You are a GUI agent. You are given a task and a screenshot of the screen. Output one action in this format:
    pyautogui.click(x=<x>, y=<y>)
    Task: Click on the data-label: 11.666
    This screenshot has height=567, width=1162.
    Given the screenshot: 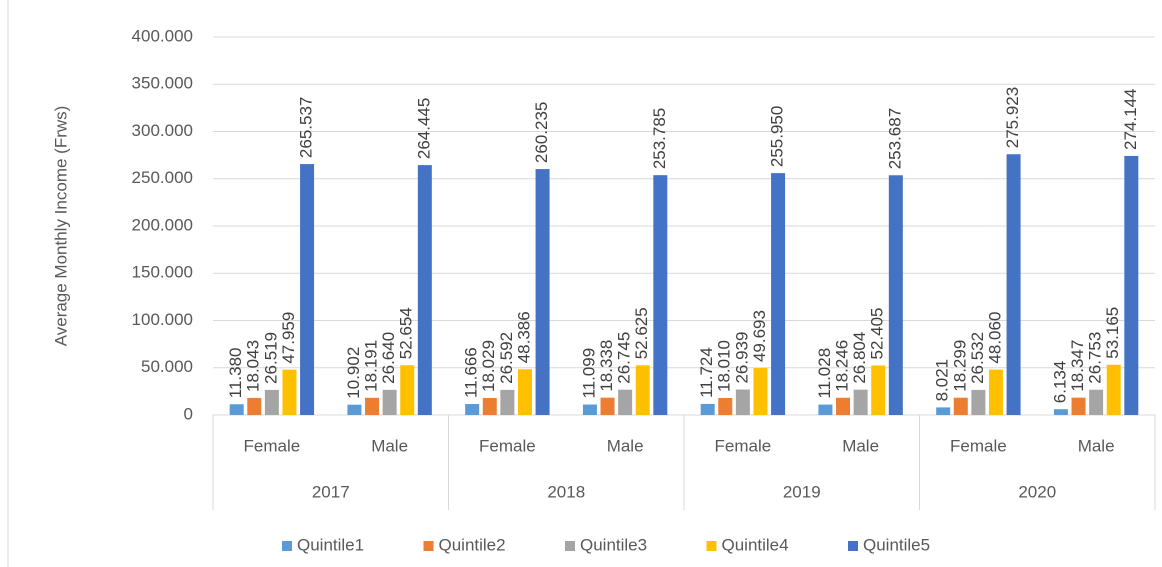 What is the action you would take?
    pyautogui.click(x=471, y=372)
    